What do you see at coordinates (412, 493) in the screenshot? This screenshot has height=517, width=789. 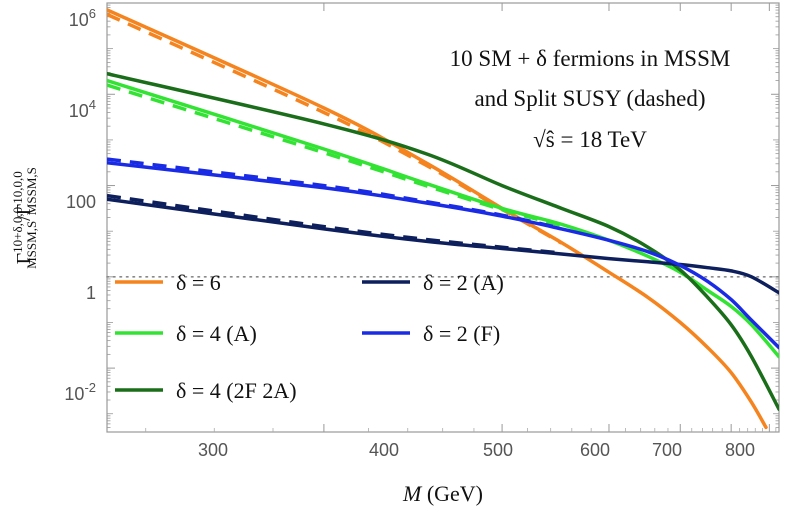 I see `x-axis-variable: M` at bounding box center [412, 493].